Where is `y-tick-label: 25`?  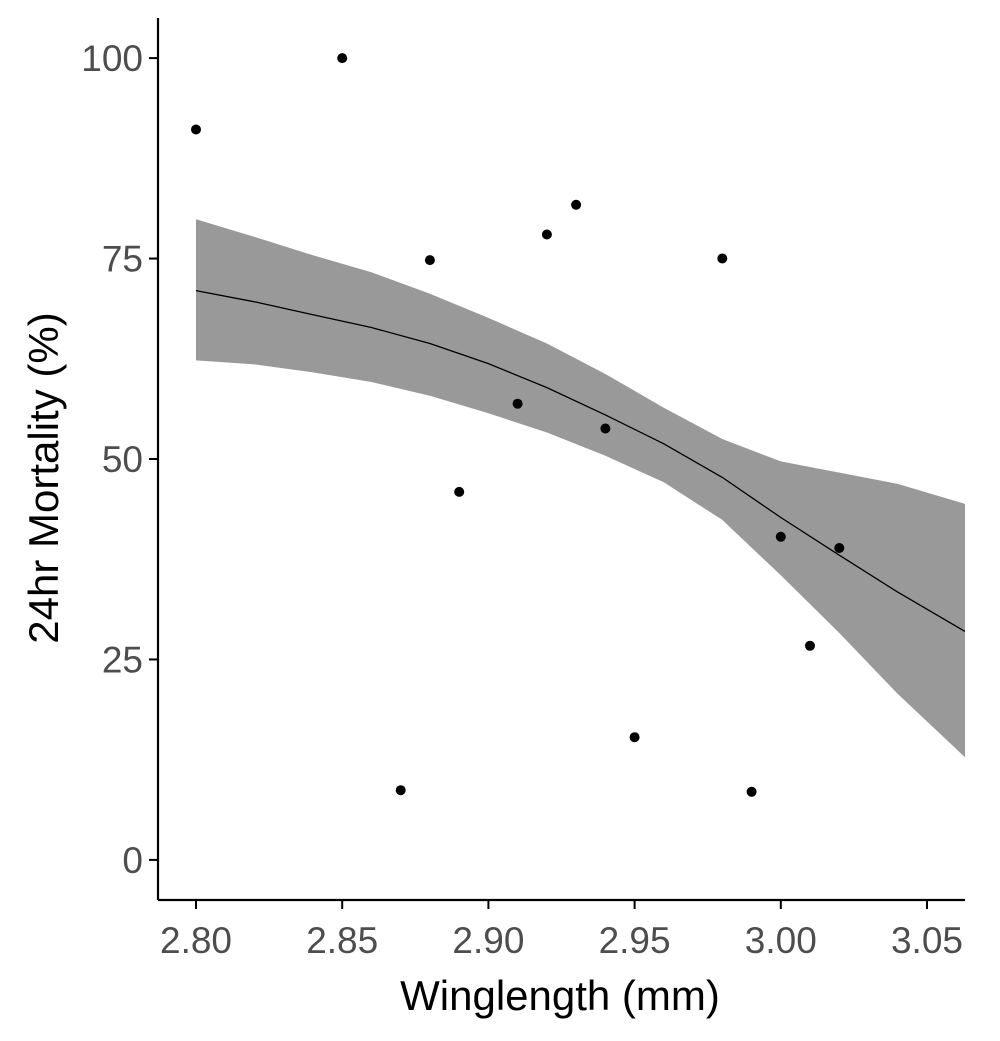
y-tick-label: 25 is located at coordinates (122, 659).